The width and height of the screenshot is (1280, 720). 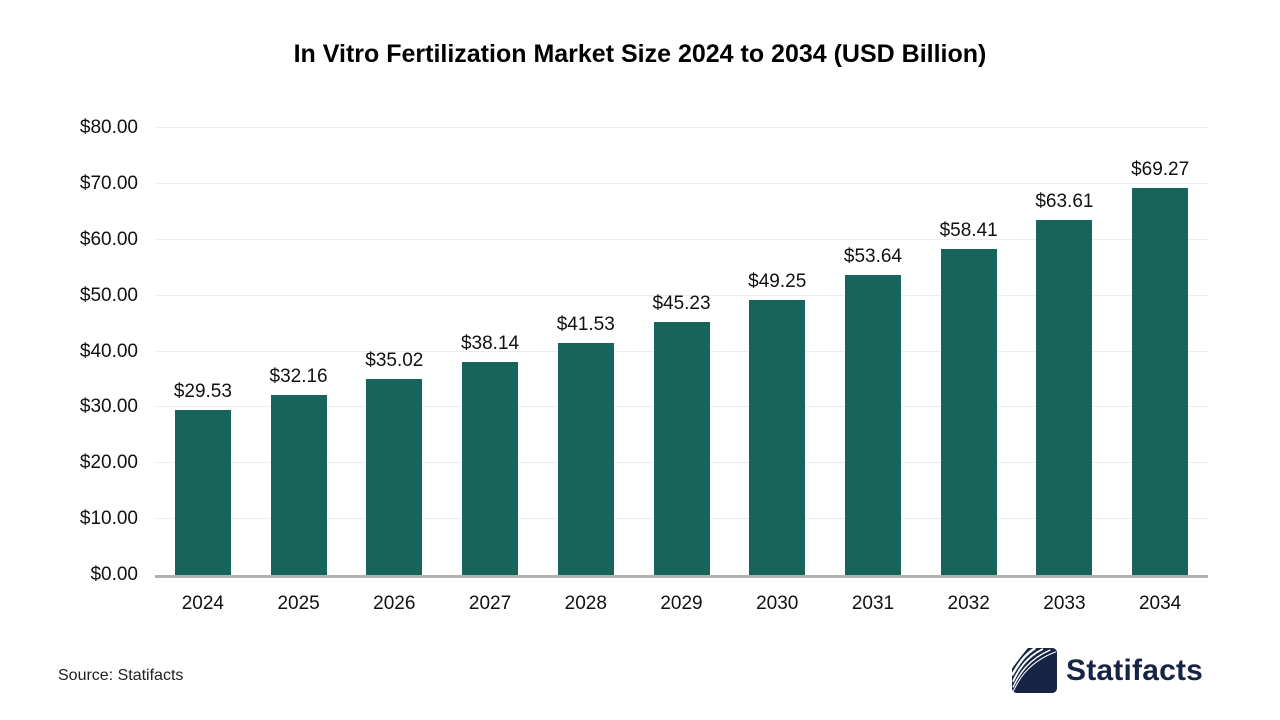 I want to click on y-tick-label: $50.00, so click(x=108, y=295).